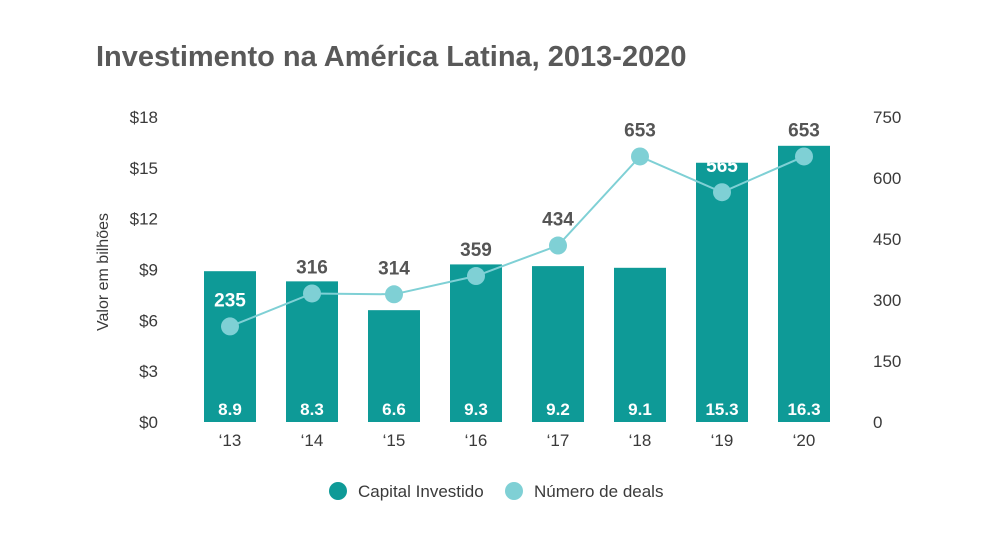 Image resolution: width=1000 pixels, height=540 pixels. I want to click on left-tick-label: $12, so click(144, 219).